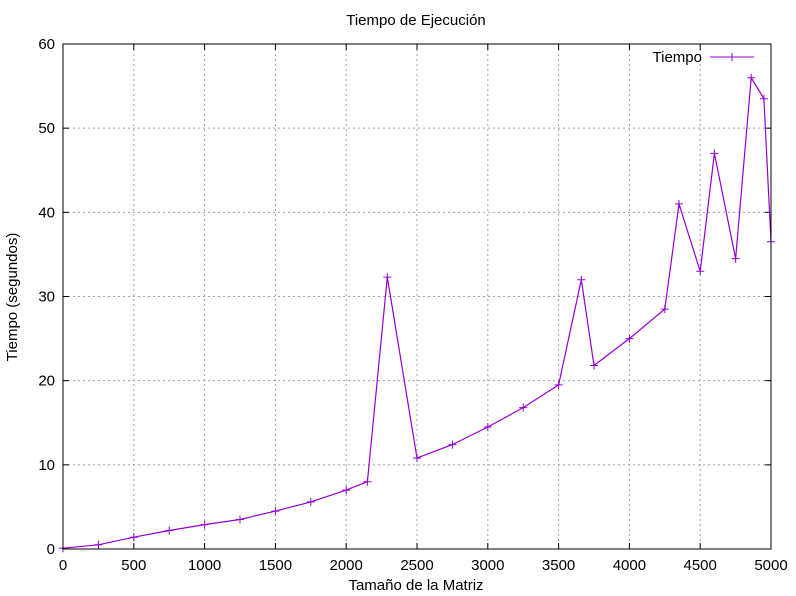 This screenshot has width=796, height=596. Describe the element at coordinates (204, 565) in the screenshot. I see `x-tick-label: 1000` at that location.